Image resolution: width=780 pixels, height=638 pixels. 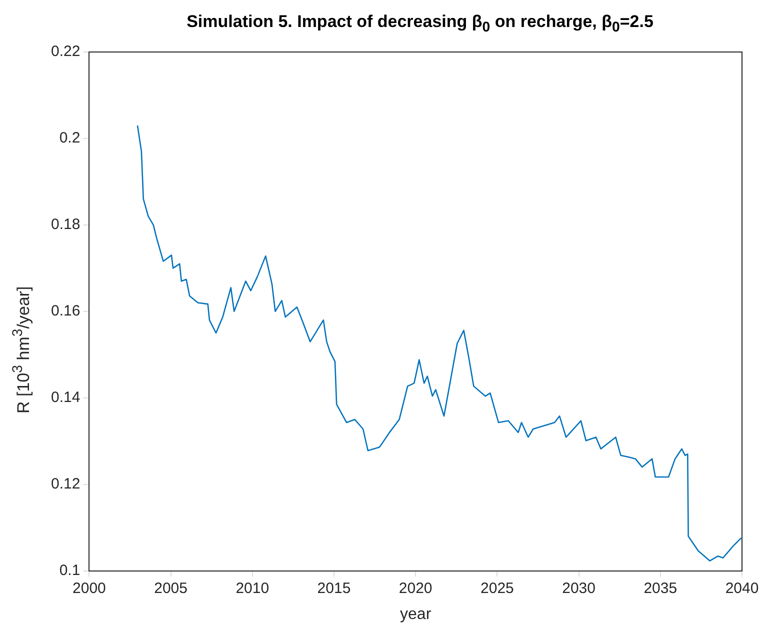 I want to click on x-tick-label: 2025, so click(x=497, y=588).